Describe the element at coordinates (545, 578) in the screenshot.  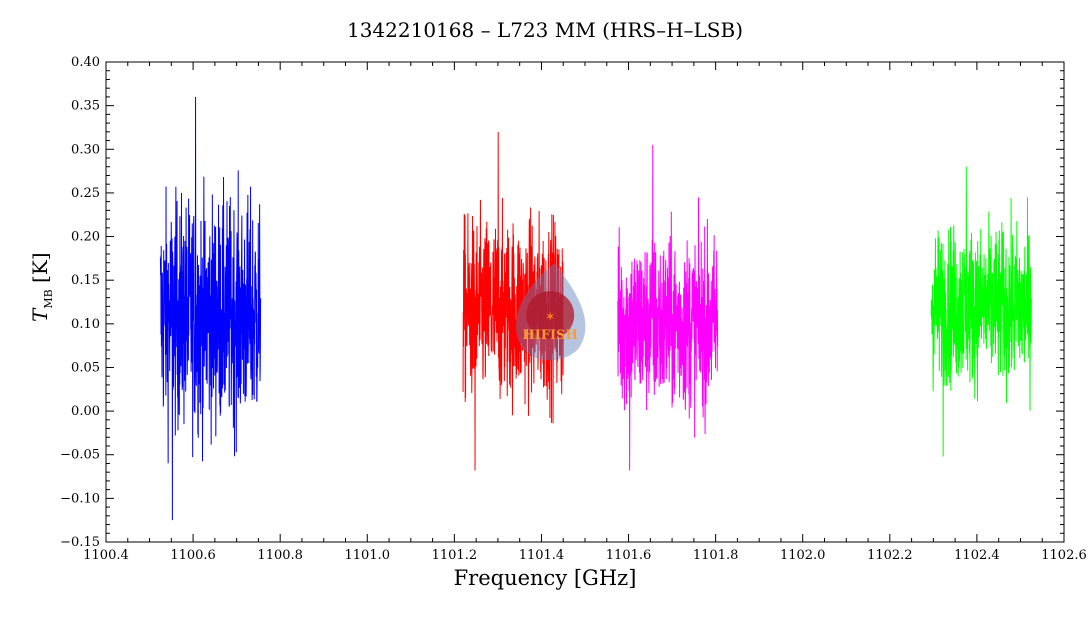
I see `x-axis-label: Frequency [GHz]` at that location.